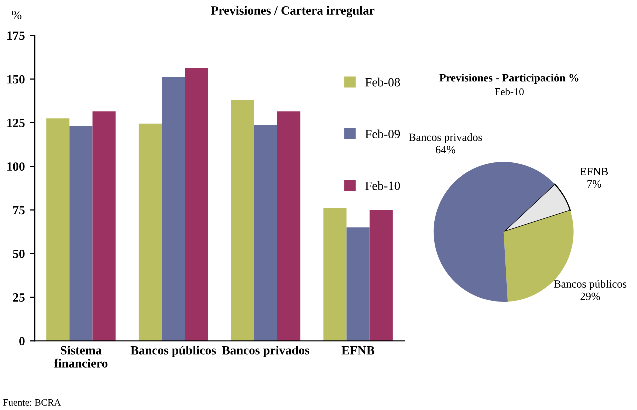 The image size is (637, 410). What do you see at coordinates (383, 185) in the screenshot?
I see `legend-label: Feb-10` at bounding box center [383, 185].